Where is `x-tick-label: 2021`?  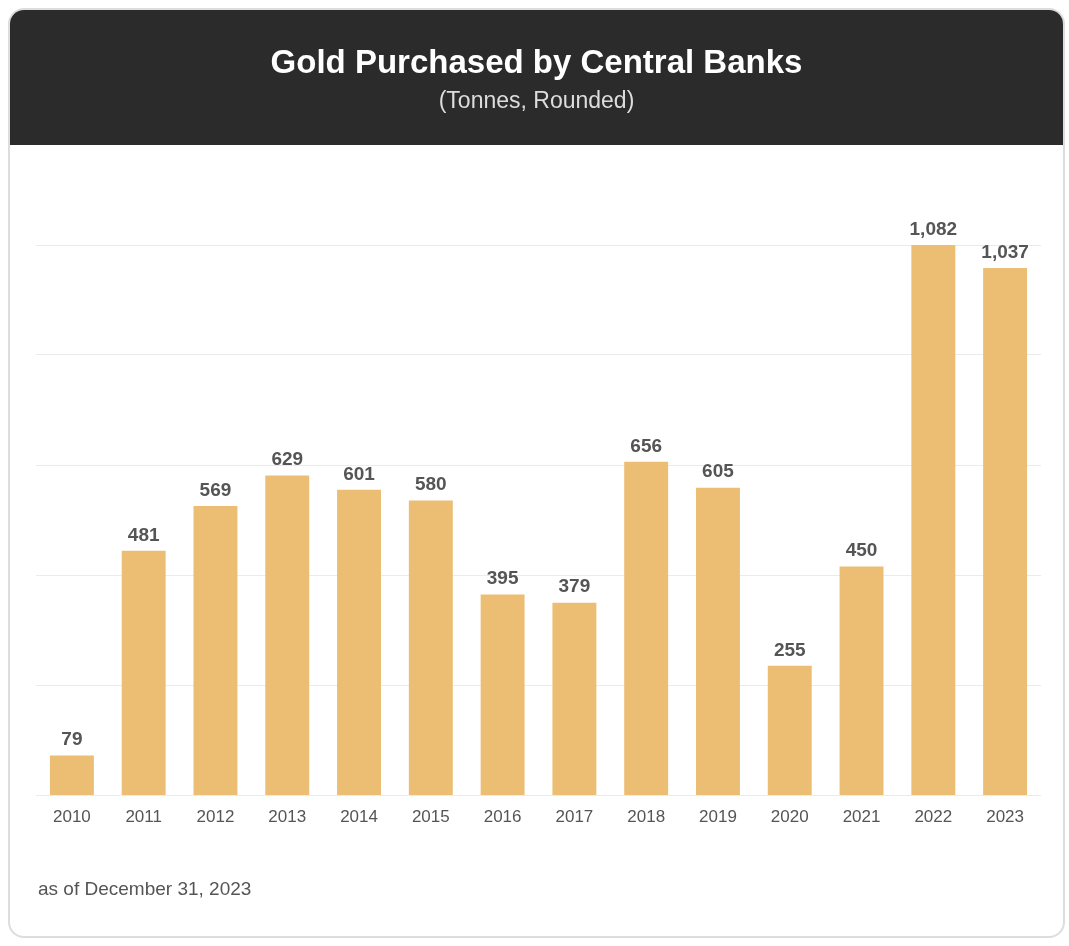
x-tick-label: 2021 is located at coordinates (861, 817).